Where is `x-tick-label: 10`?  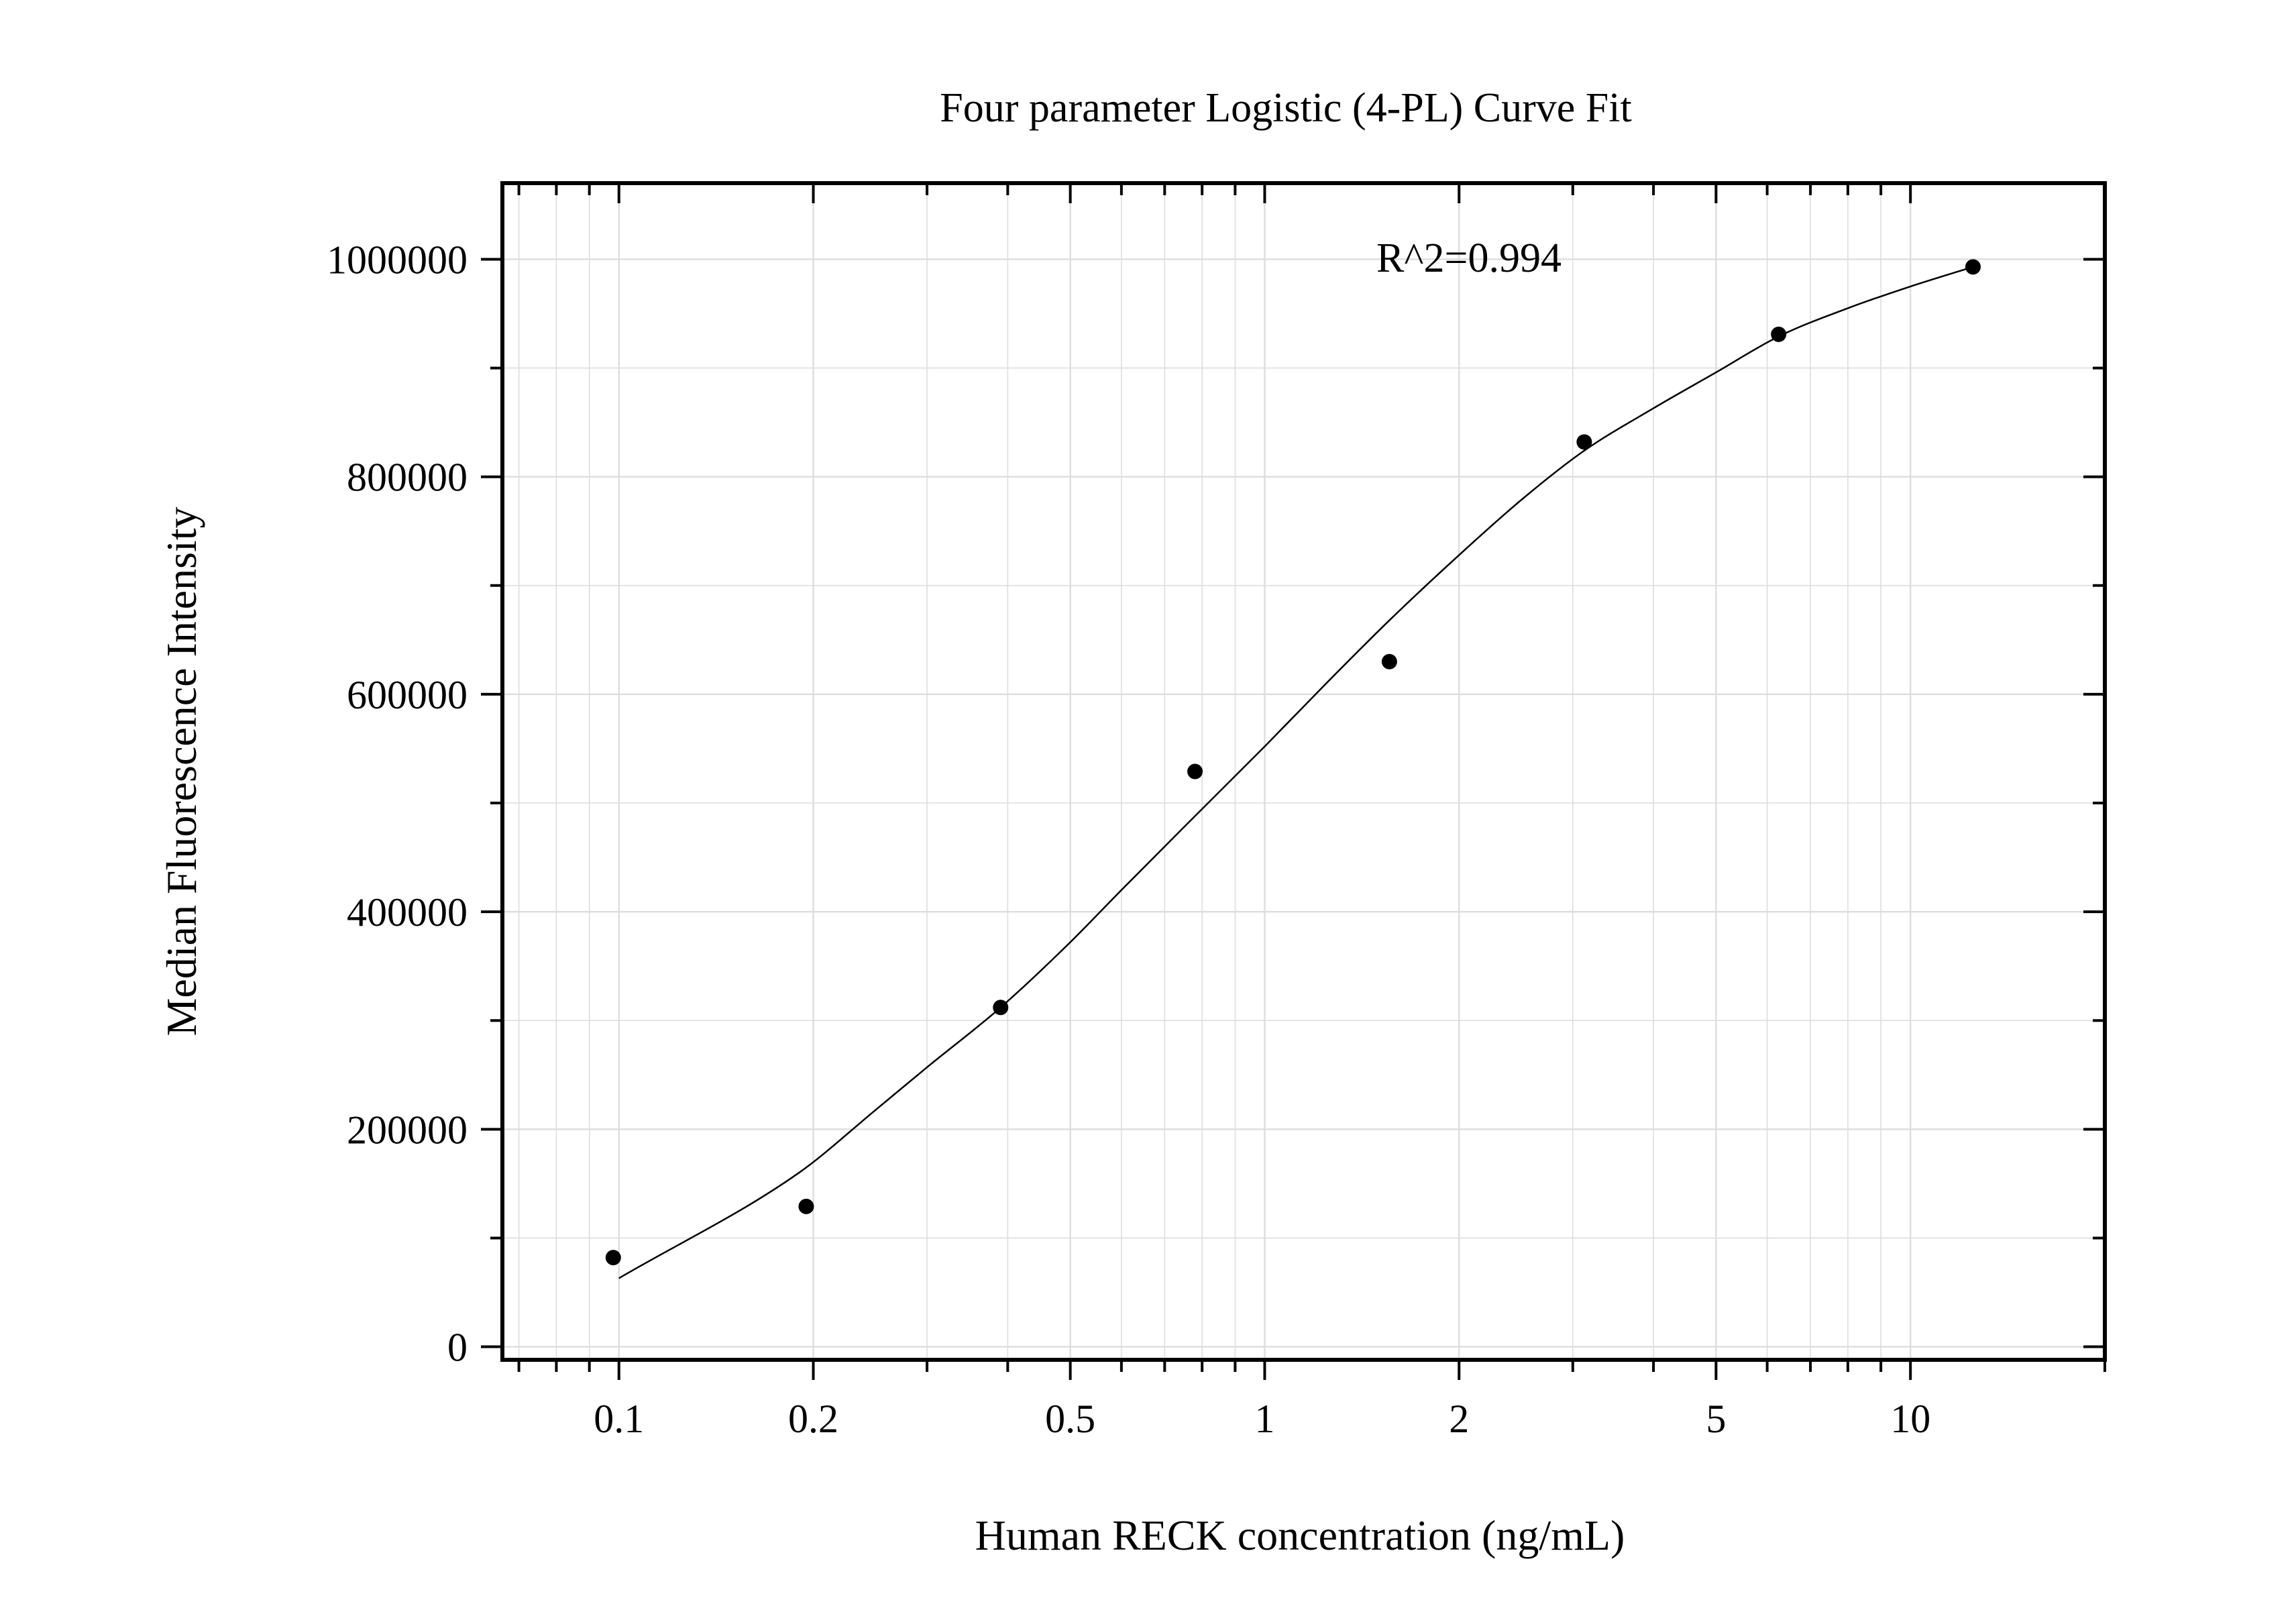 x-tick-label: 10 is located at coordinates (1910, 1419).